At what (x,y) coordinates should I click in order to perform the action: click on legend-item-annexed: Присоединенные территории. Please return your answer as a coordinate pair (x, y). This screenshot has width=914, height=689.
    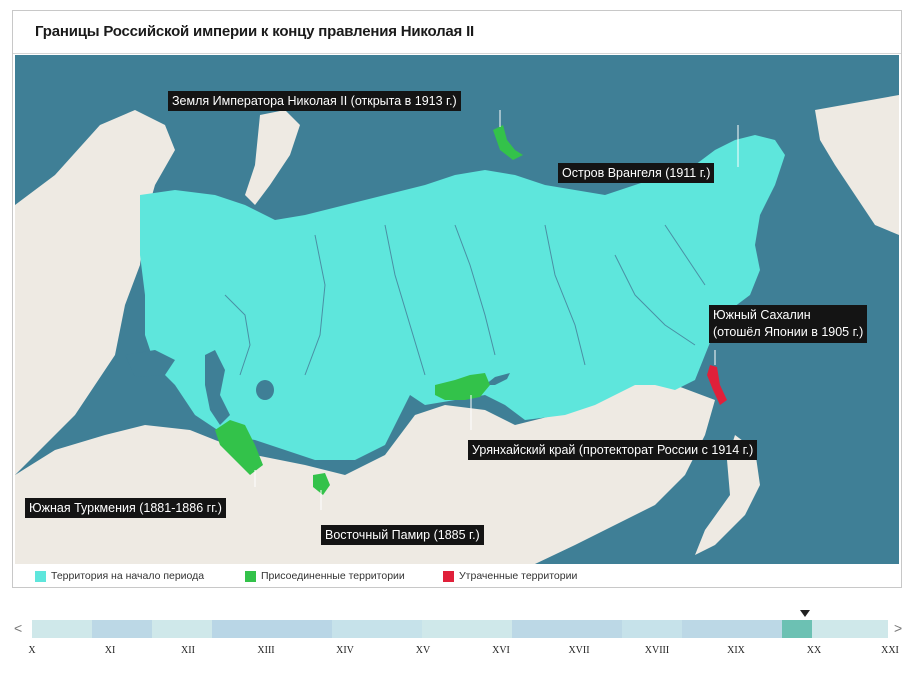
    Looking at the image, I should click on (325, 576).